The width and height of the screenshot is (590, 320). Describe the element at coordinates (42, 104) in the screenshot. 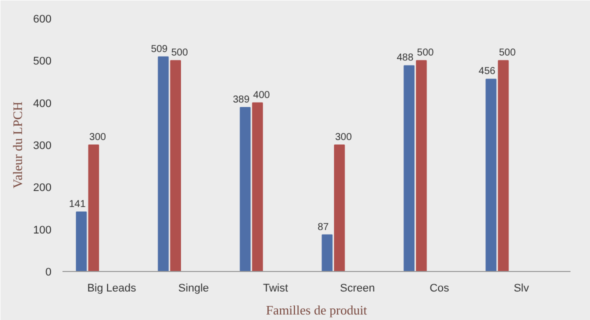

I see `y-tick-label: 400` at that location.